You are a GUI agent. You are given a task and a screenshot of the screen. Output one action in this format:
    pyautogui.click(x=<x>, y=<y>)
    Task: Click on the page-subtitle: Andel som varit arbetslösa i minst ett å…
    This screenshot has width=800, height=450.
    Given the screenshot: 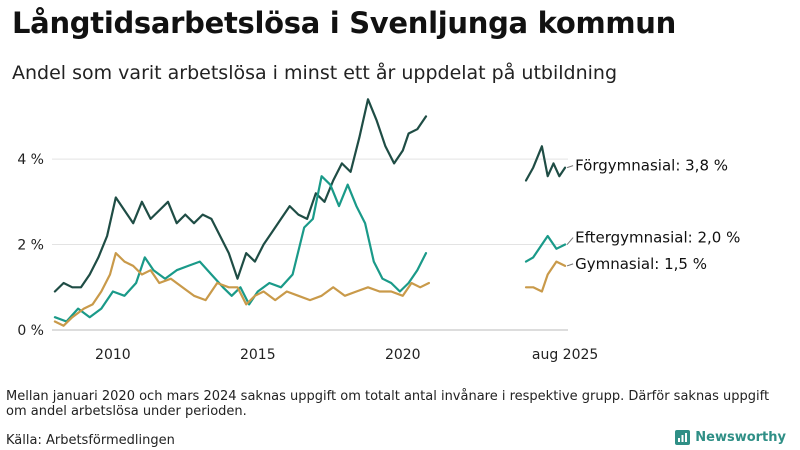 What is the action you would take?
    pyautogui.click(x=315, y=73)
    